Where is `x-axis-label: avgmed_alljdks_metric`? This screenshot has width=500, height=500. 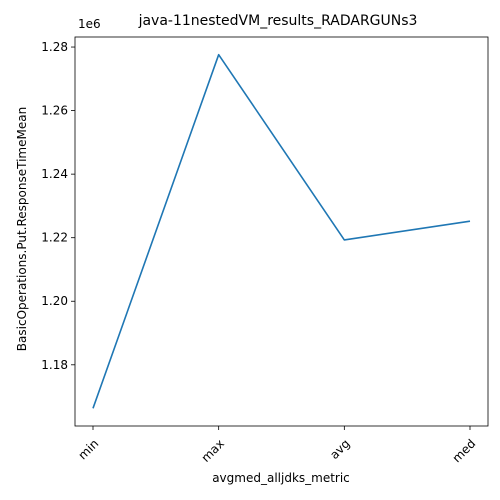 x-axis-label: avgmed_alljdks_metric is located at coordinates (281, 478).